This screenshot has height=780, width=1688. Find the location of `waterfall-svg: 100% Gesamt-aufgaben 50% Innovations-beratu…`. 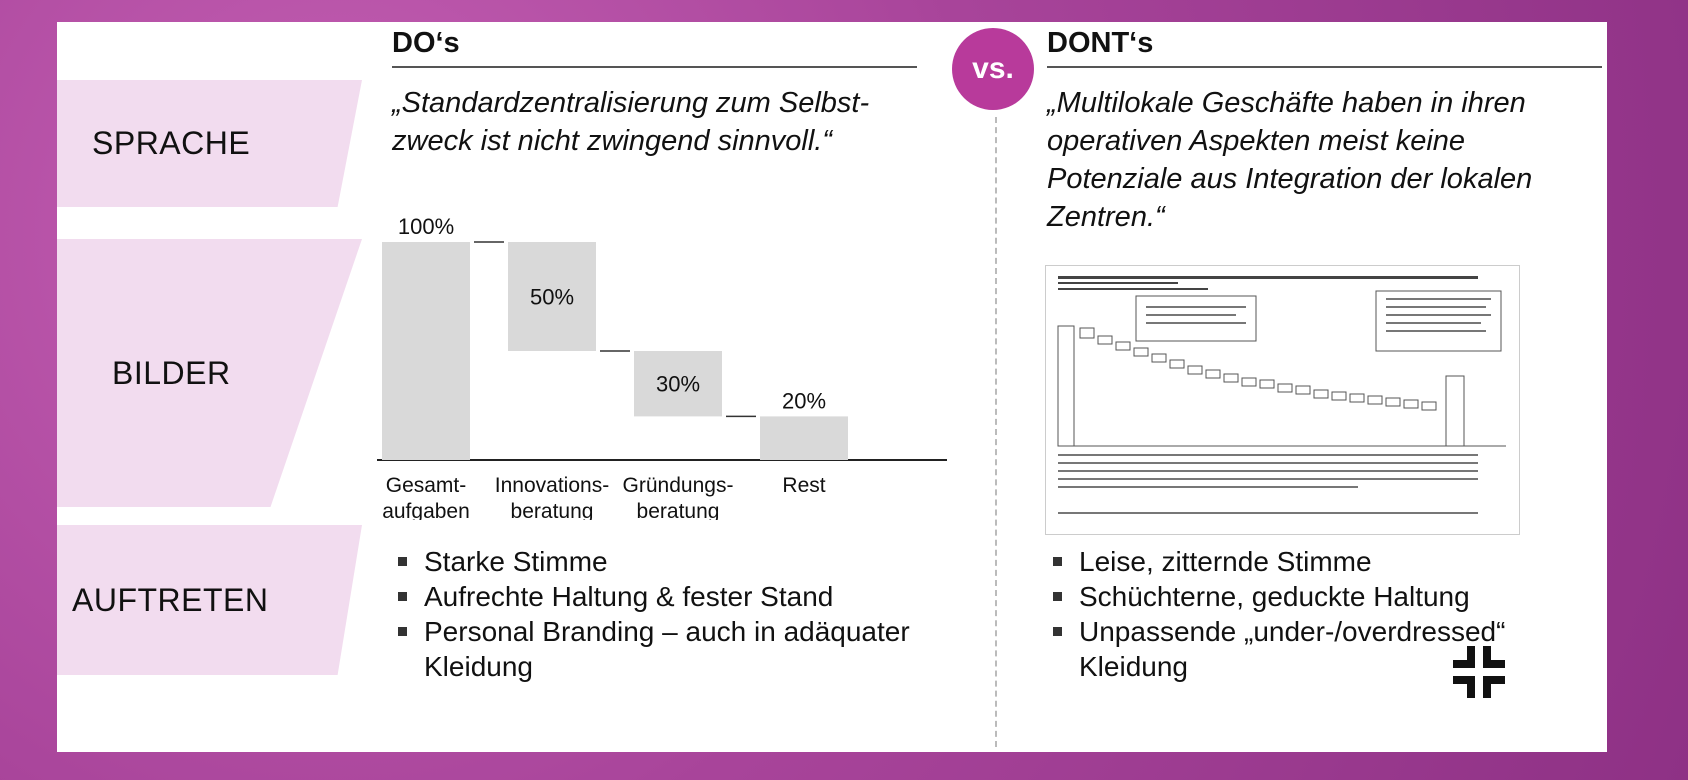

waterfall-svg: 100% Gesamt-aufgaben 50% Innovations-beratu… is located at coordinates (662, 367).